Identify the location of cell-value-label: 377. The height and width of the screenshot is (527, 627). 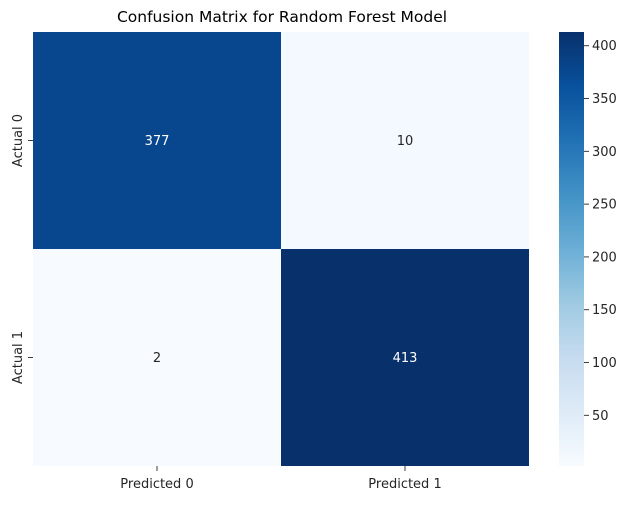
(157, 141).